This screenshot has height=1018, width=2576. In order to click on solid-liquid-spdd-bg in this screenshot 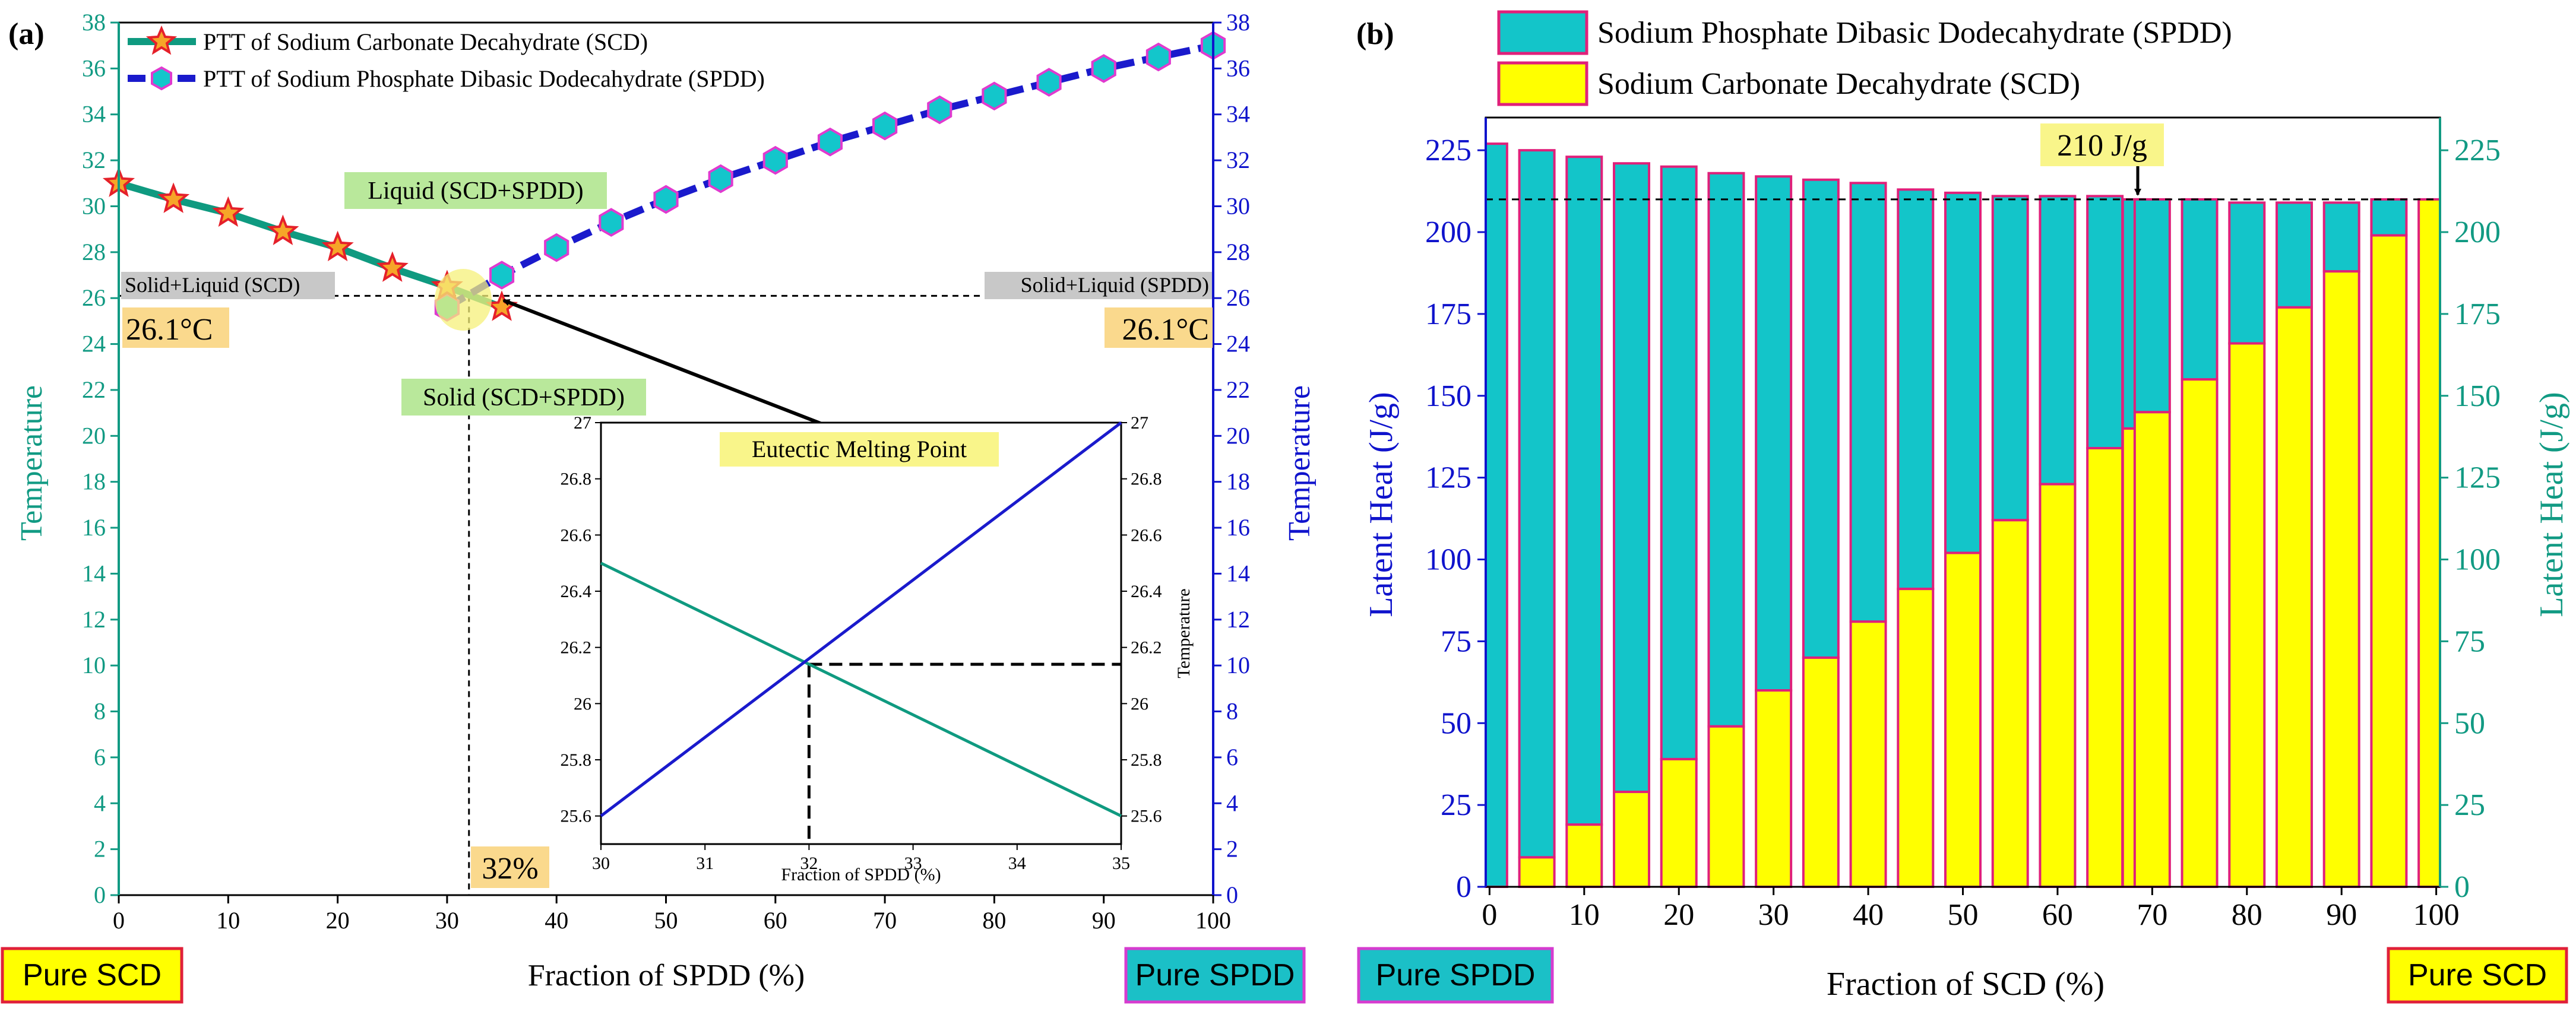, I will do `click(1098, 285)`.